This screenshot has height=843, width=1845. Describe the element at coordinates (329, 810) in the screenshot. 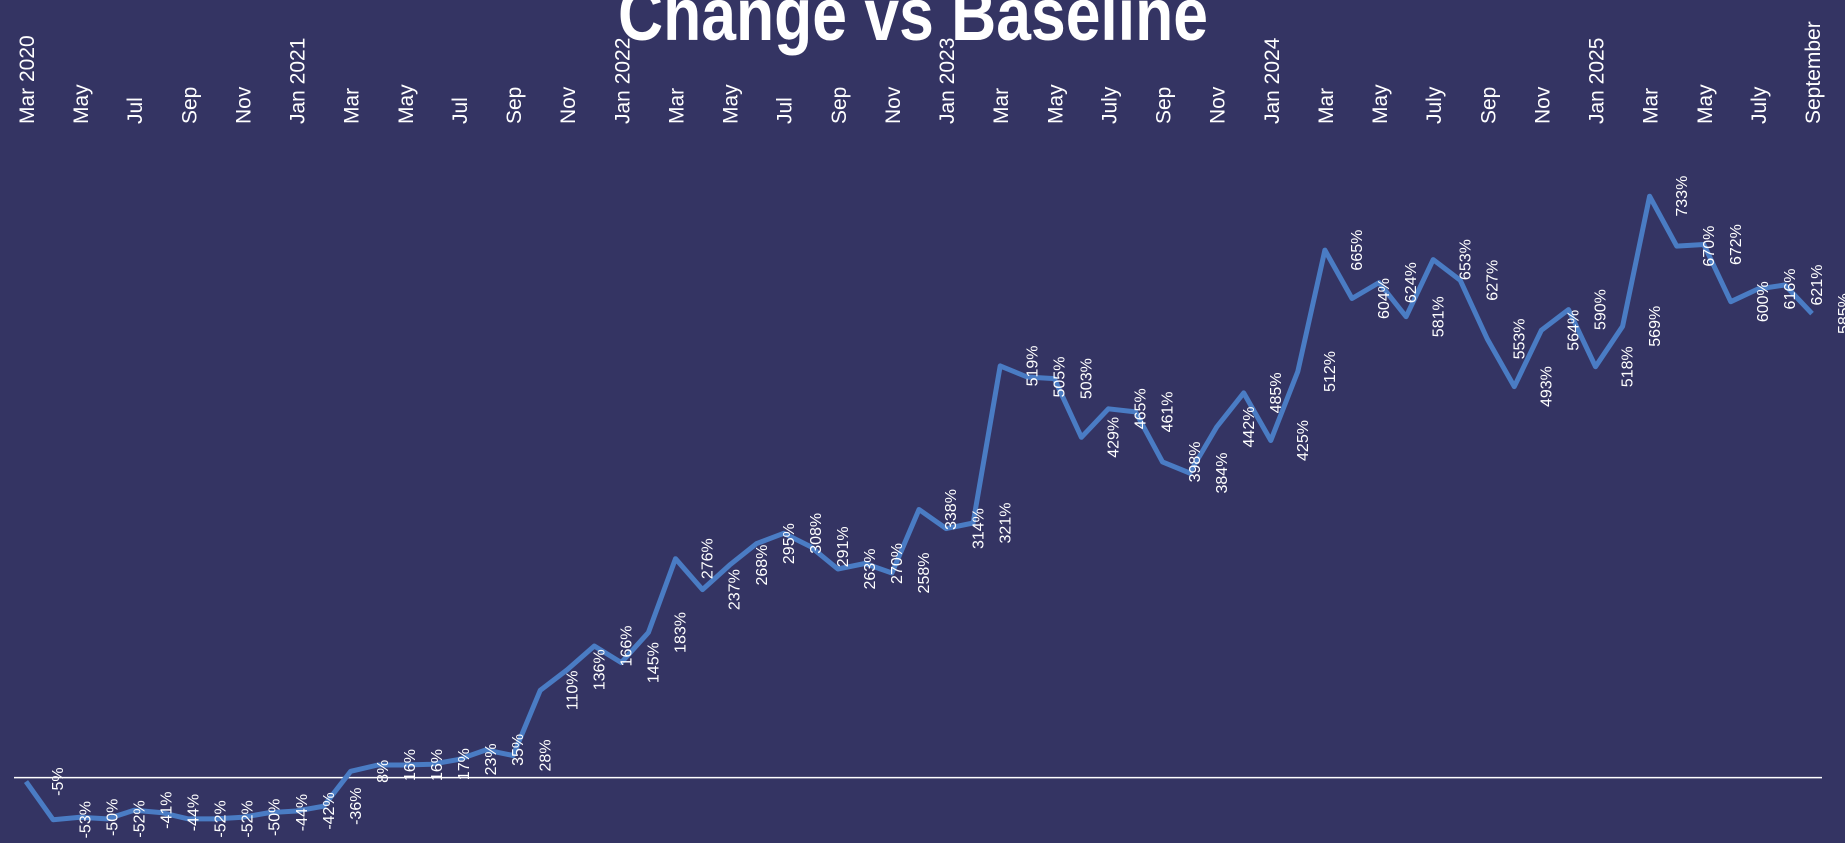

I see `data-label: -42%` at that location.